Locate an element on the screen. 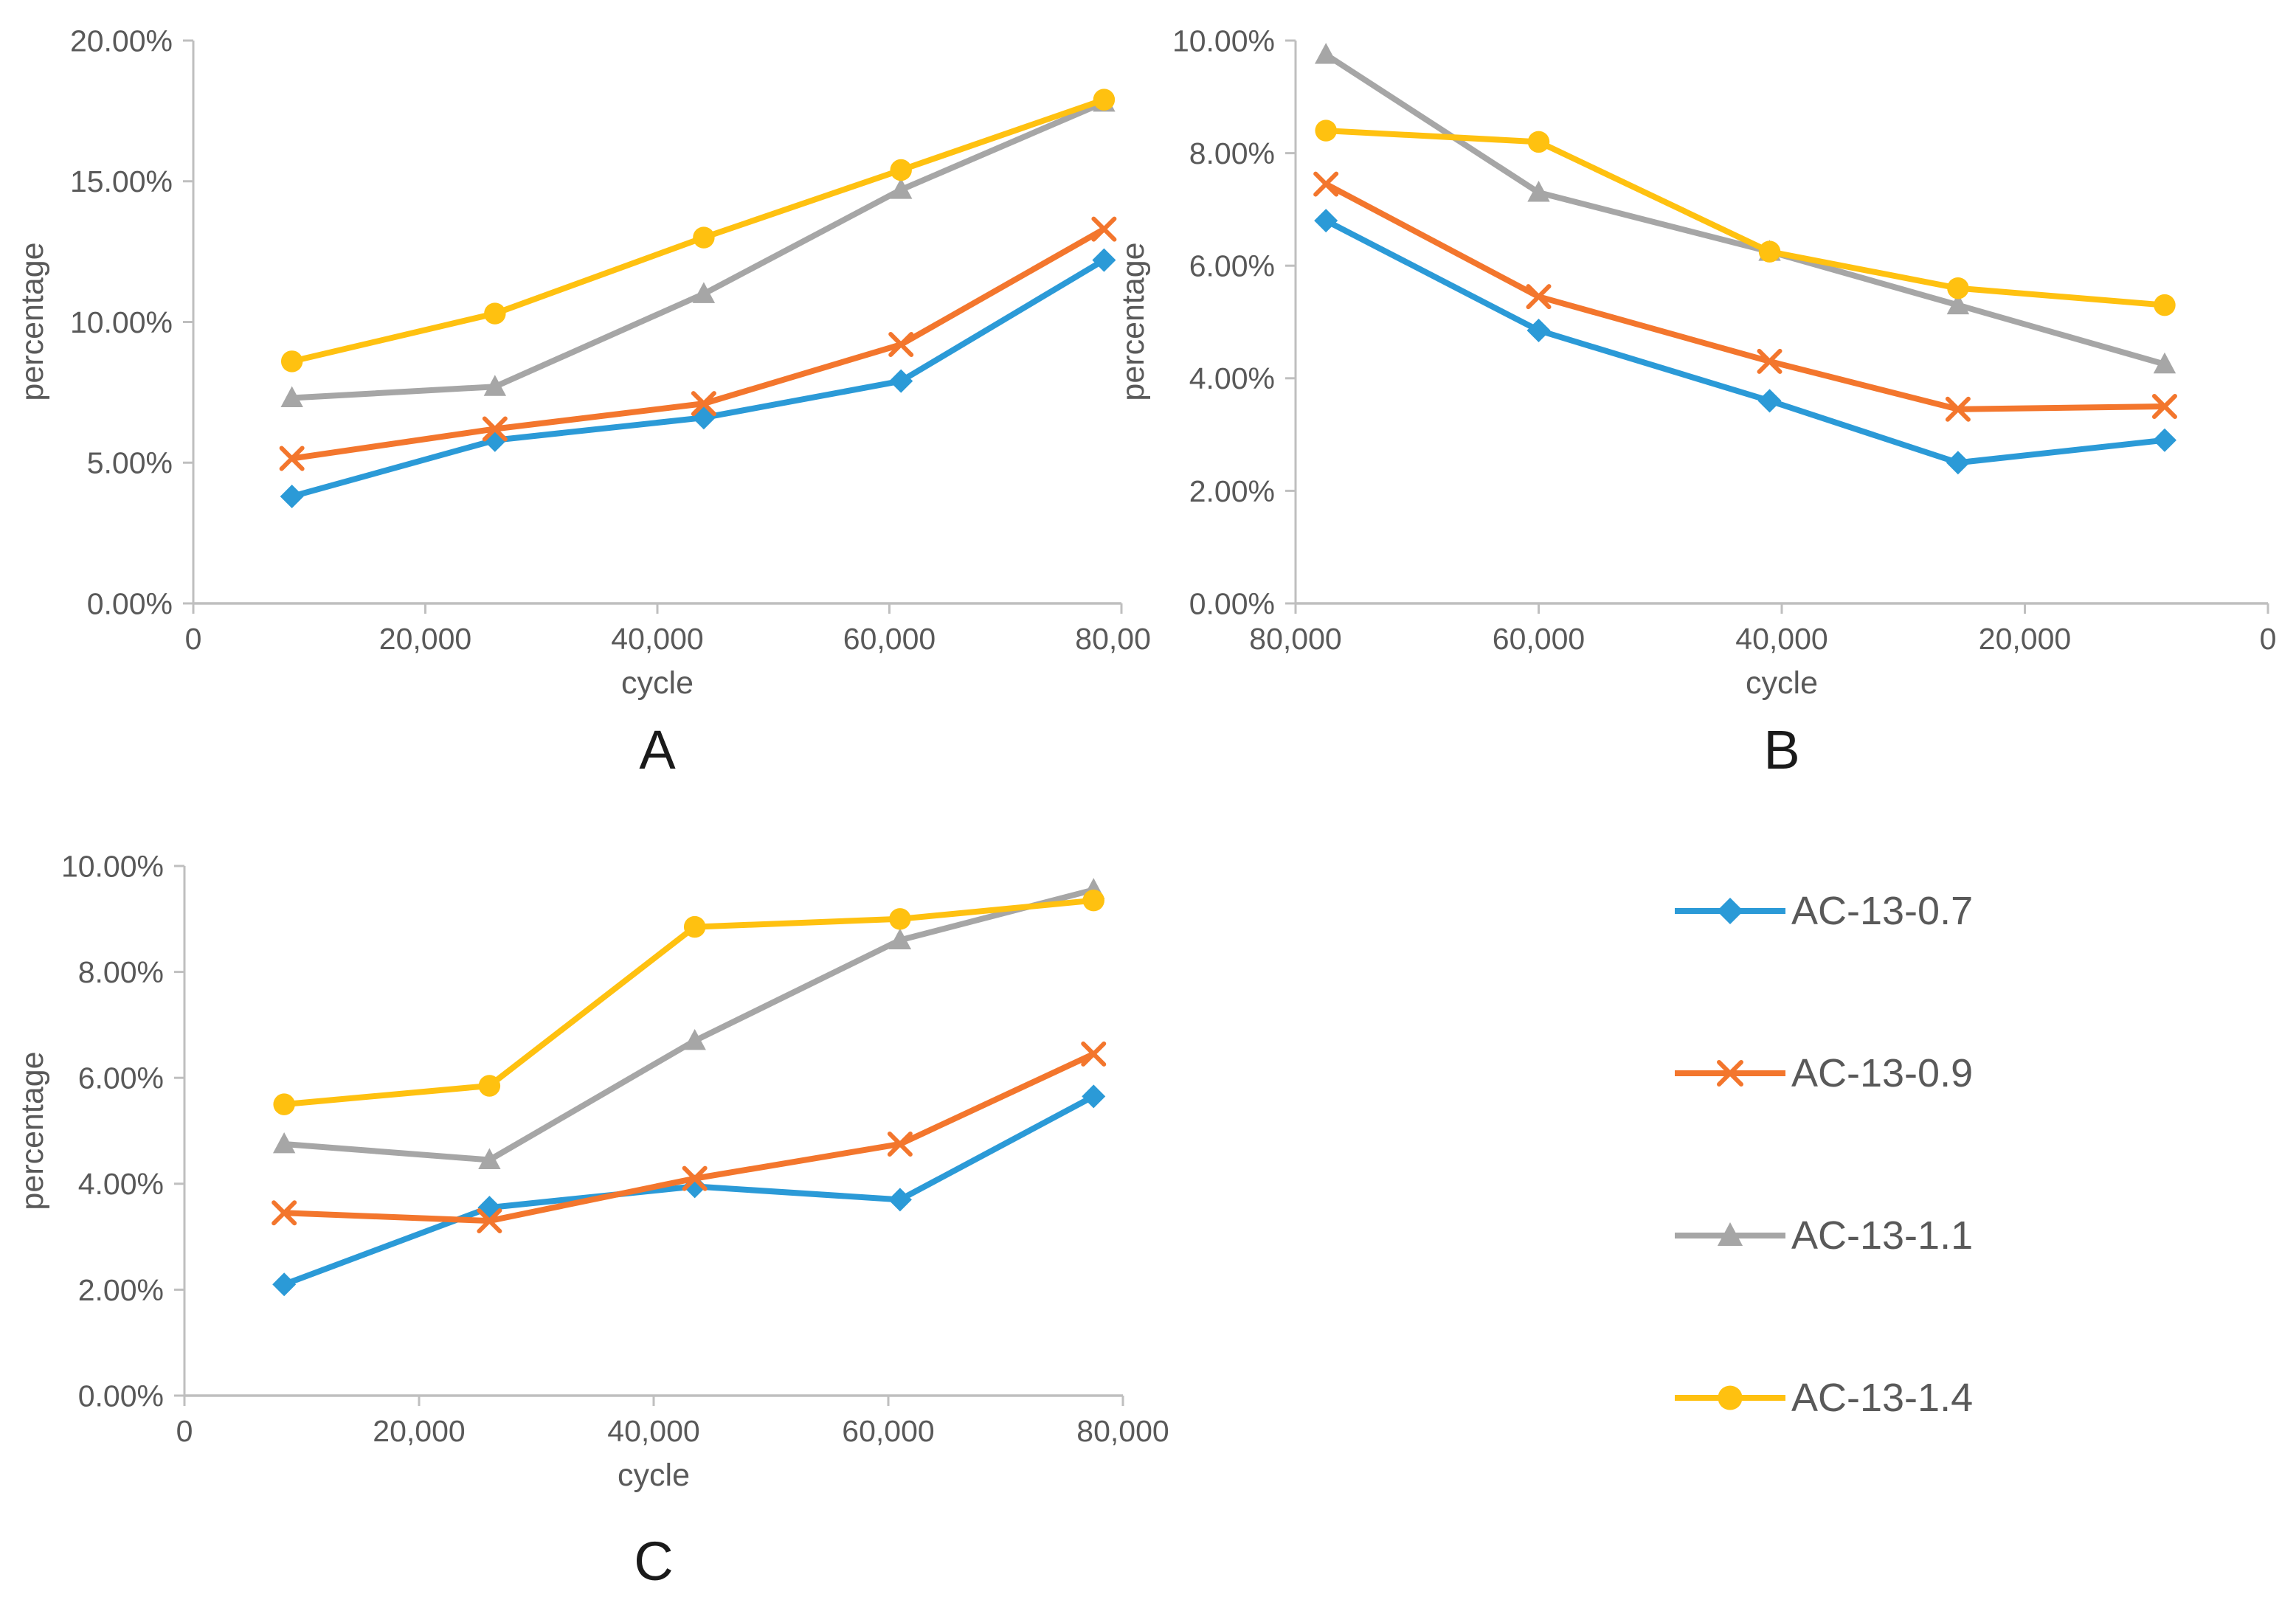 The width and height of the screenshot is (2296, 1611). legend-item: AC-13-1.4 is located at coordinates (1824, 1398).